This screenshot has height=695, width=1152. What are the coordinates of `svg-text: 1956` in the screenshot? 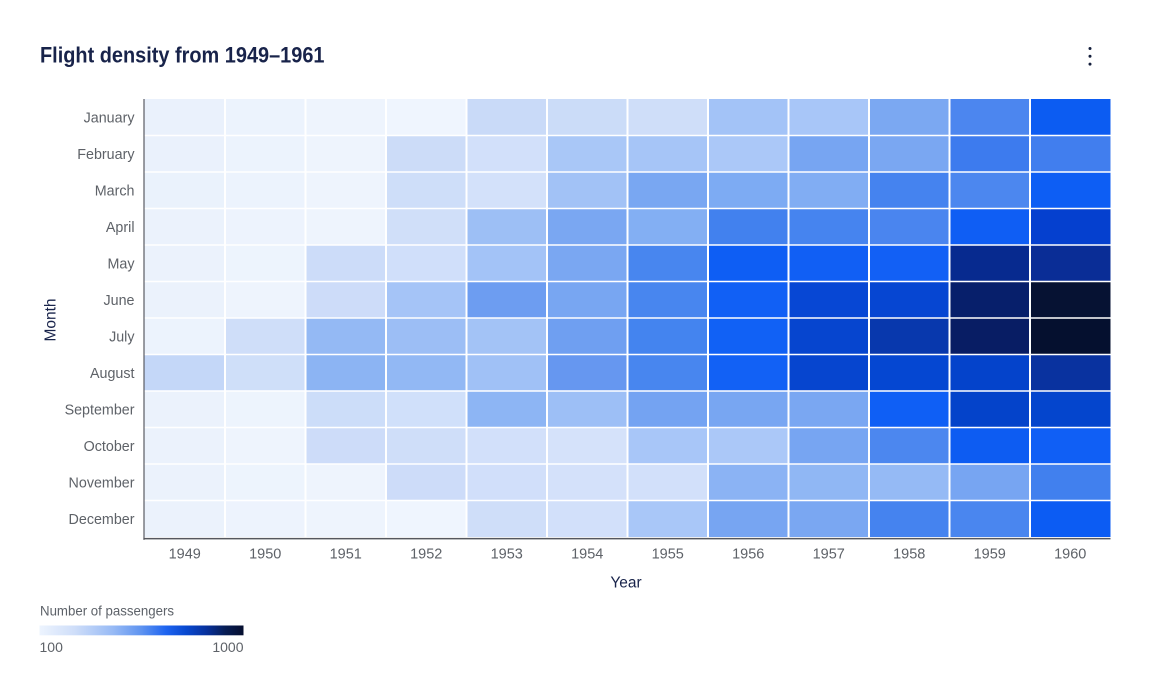 It's located at (748, 555).